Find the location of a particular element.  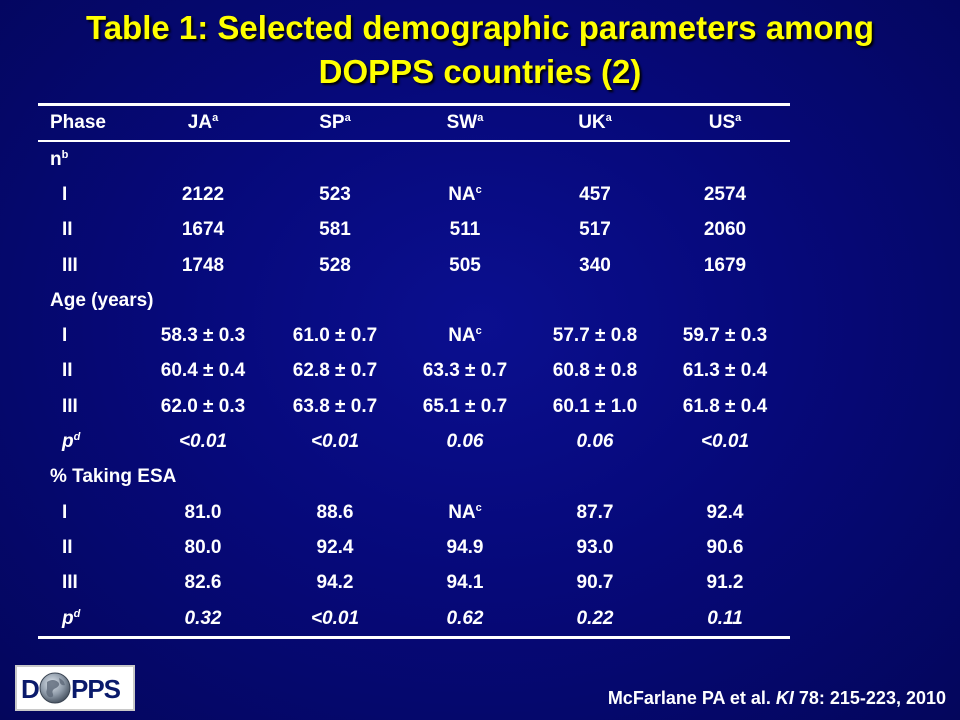

cell-uk: 457 is located at coordinates (595, 194).